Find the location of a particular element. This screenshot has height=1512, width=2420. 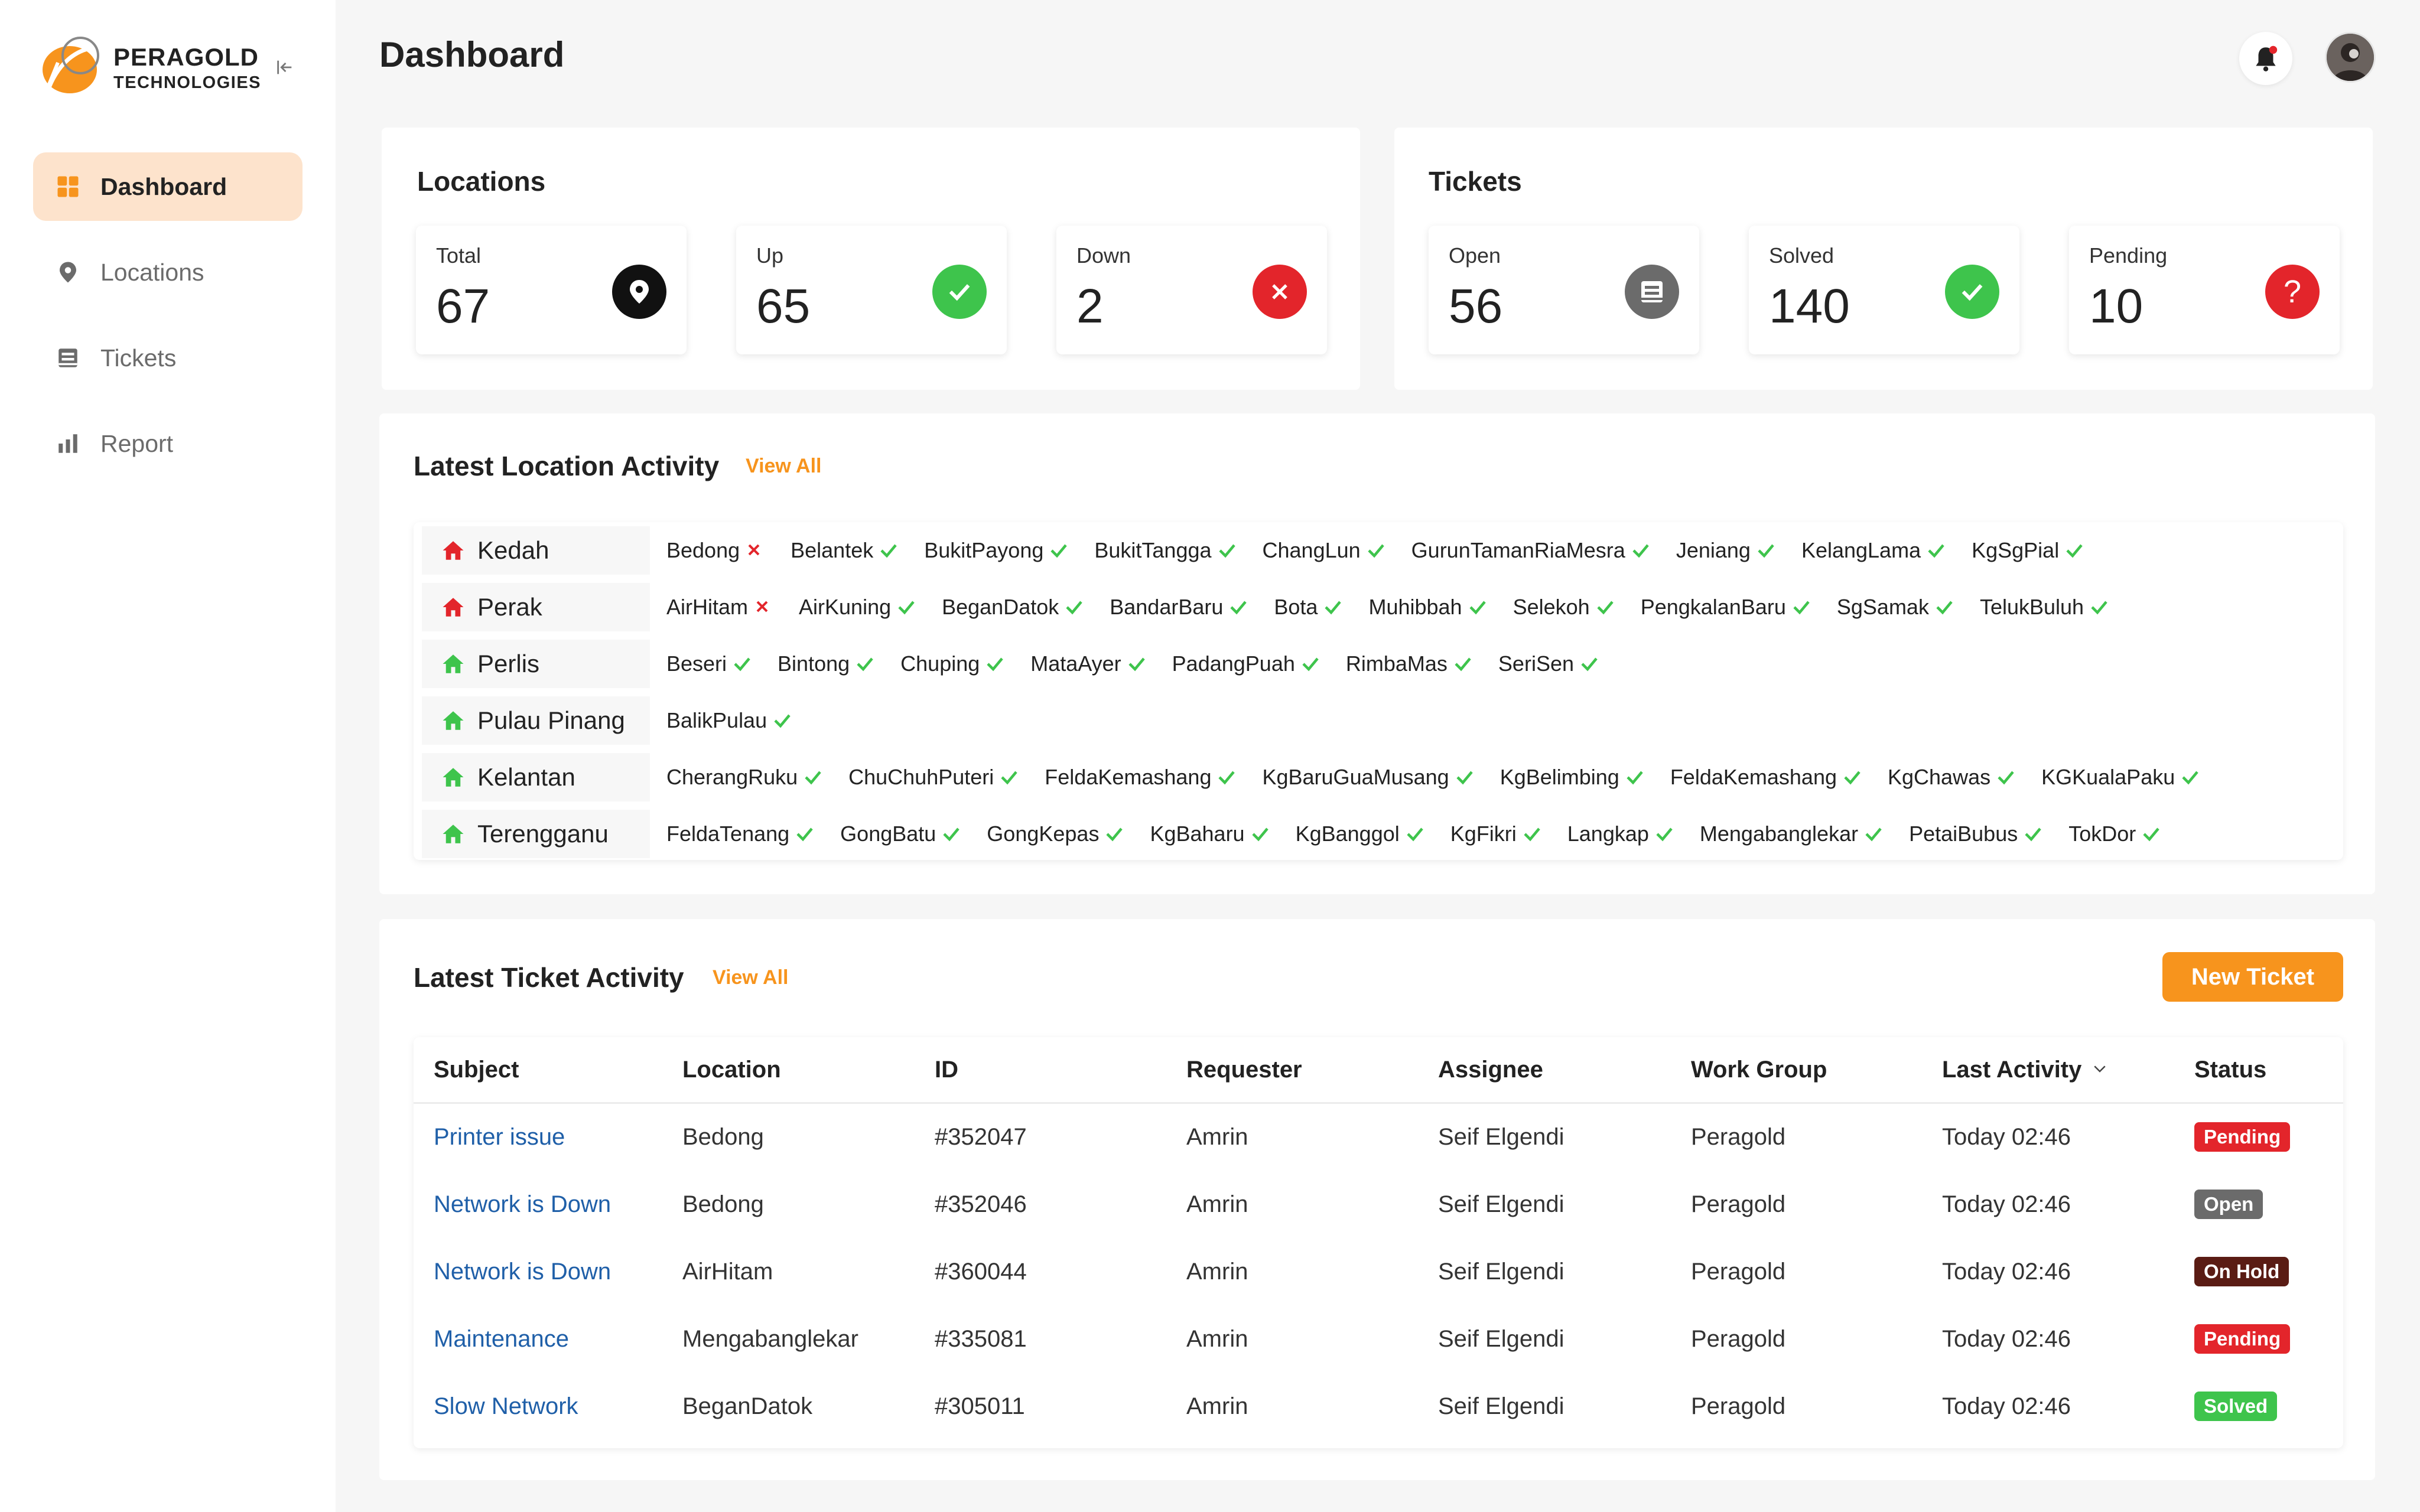

site-item: CherangRuku is located at coordinates (745, 777).